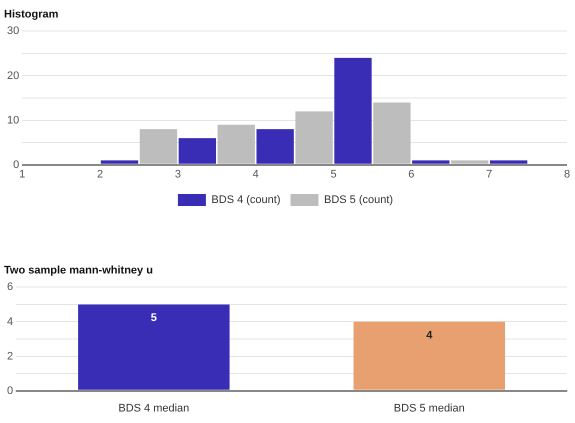 The width and height of the screenshot is (575, 423). I want to click on legend-label: BDS 4 (count), so click(246, 200).